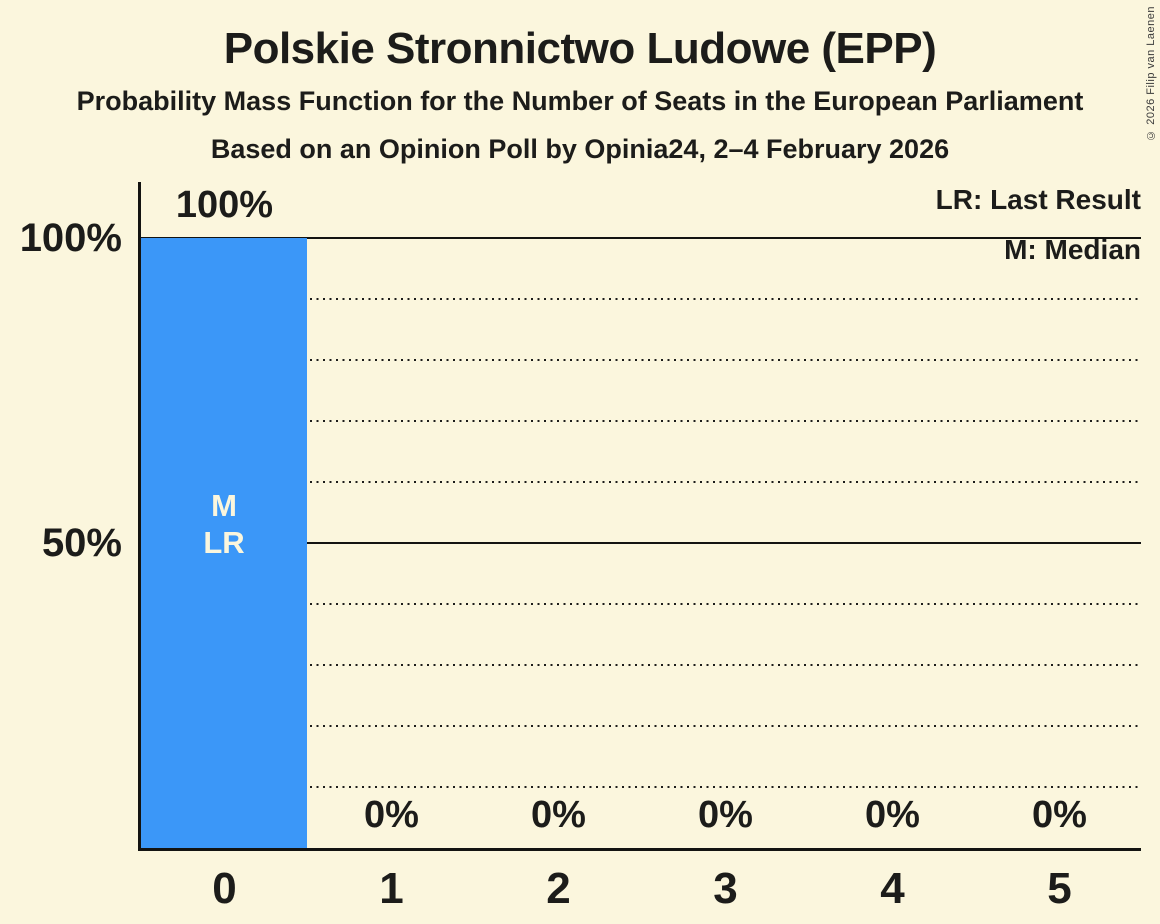 The width and height of the screenshot is (1160, 924). I want to click on gridline-dotted-40pct, so click(641, 604).